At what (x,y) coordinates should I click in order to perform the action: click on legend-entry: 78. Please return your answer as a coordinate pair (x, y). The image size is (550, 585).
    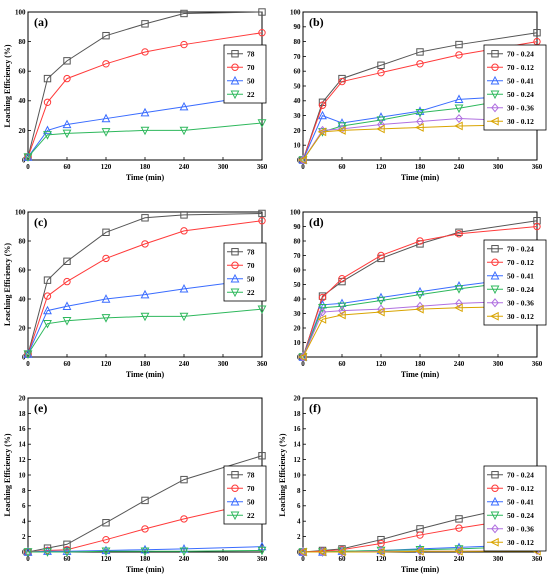
    Looking at the image, I should click on (251, 474).